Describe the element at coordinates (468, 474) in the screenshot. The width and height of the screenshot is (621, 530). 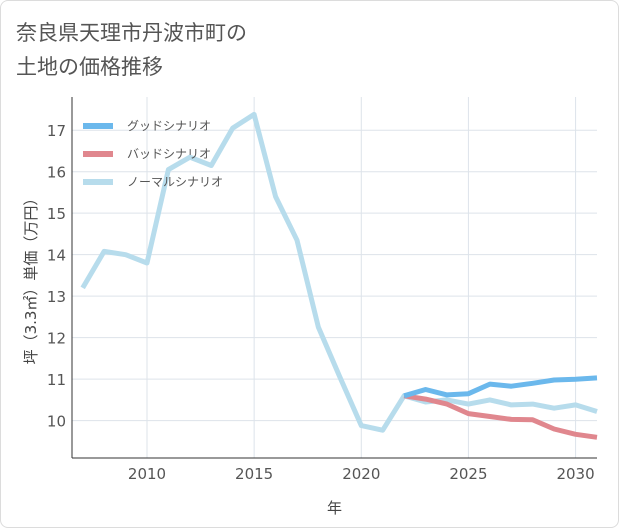
I see `x-tick-label-3: 2025` at that location.